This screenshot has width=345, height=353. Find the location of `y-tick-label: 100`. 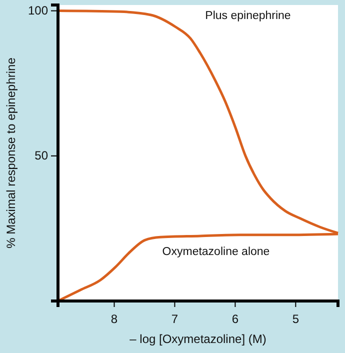

y-tick-label: 100 is located at coordinates (38, 11).